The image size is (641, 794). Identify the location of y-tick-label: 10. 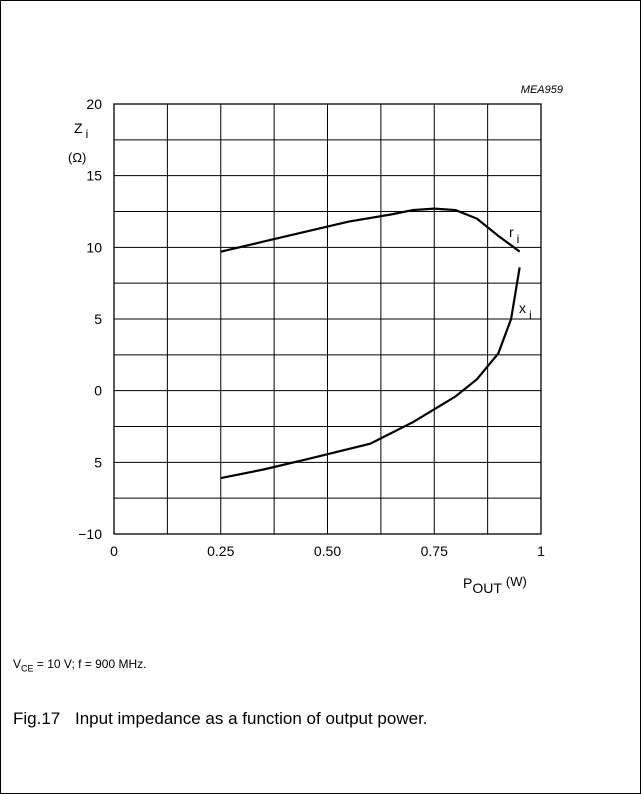
(94, 247).